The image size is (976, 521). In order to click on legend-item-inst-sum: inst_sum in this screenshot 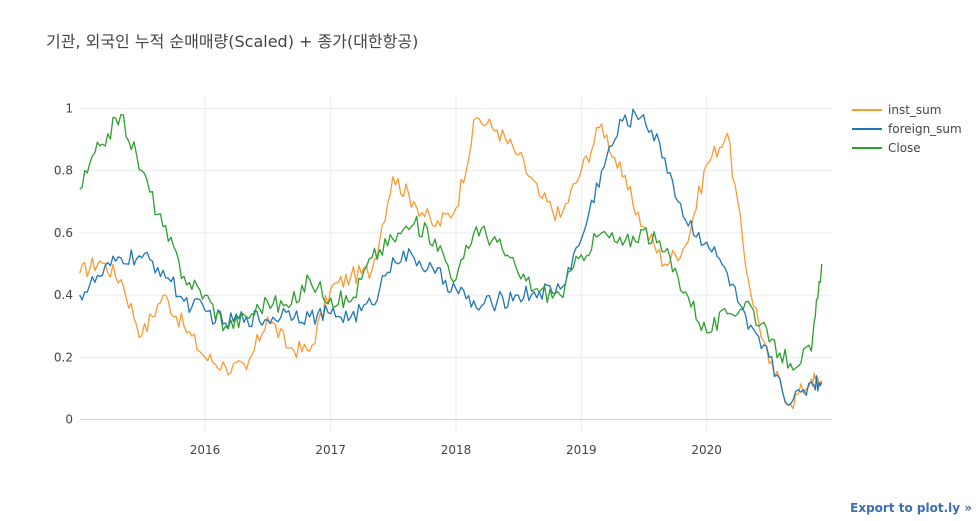, I will do `click(896, 110)`.